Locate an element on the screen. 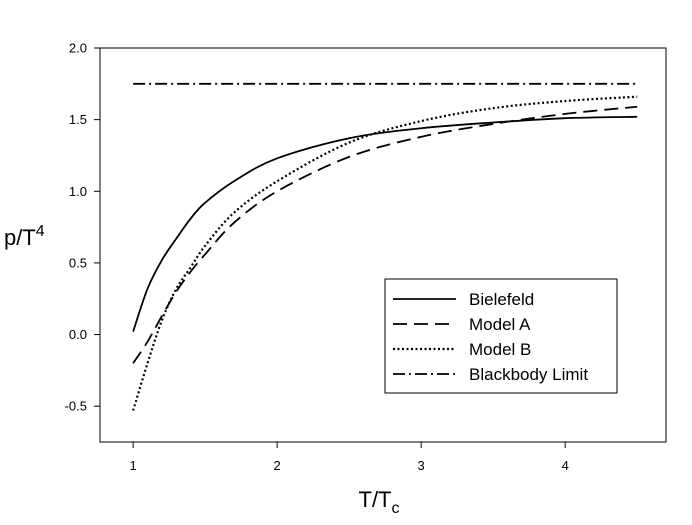 Image resolution: width=692 pixels, height=525 pixels. legend-label: Model A is located at coordinates (500, 324).